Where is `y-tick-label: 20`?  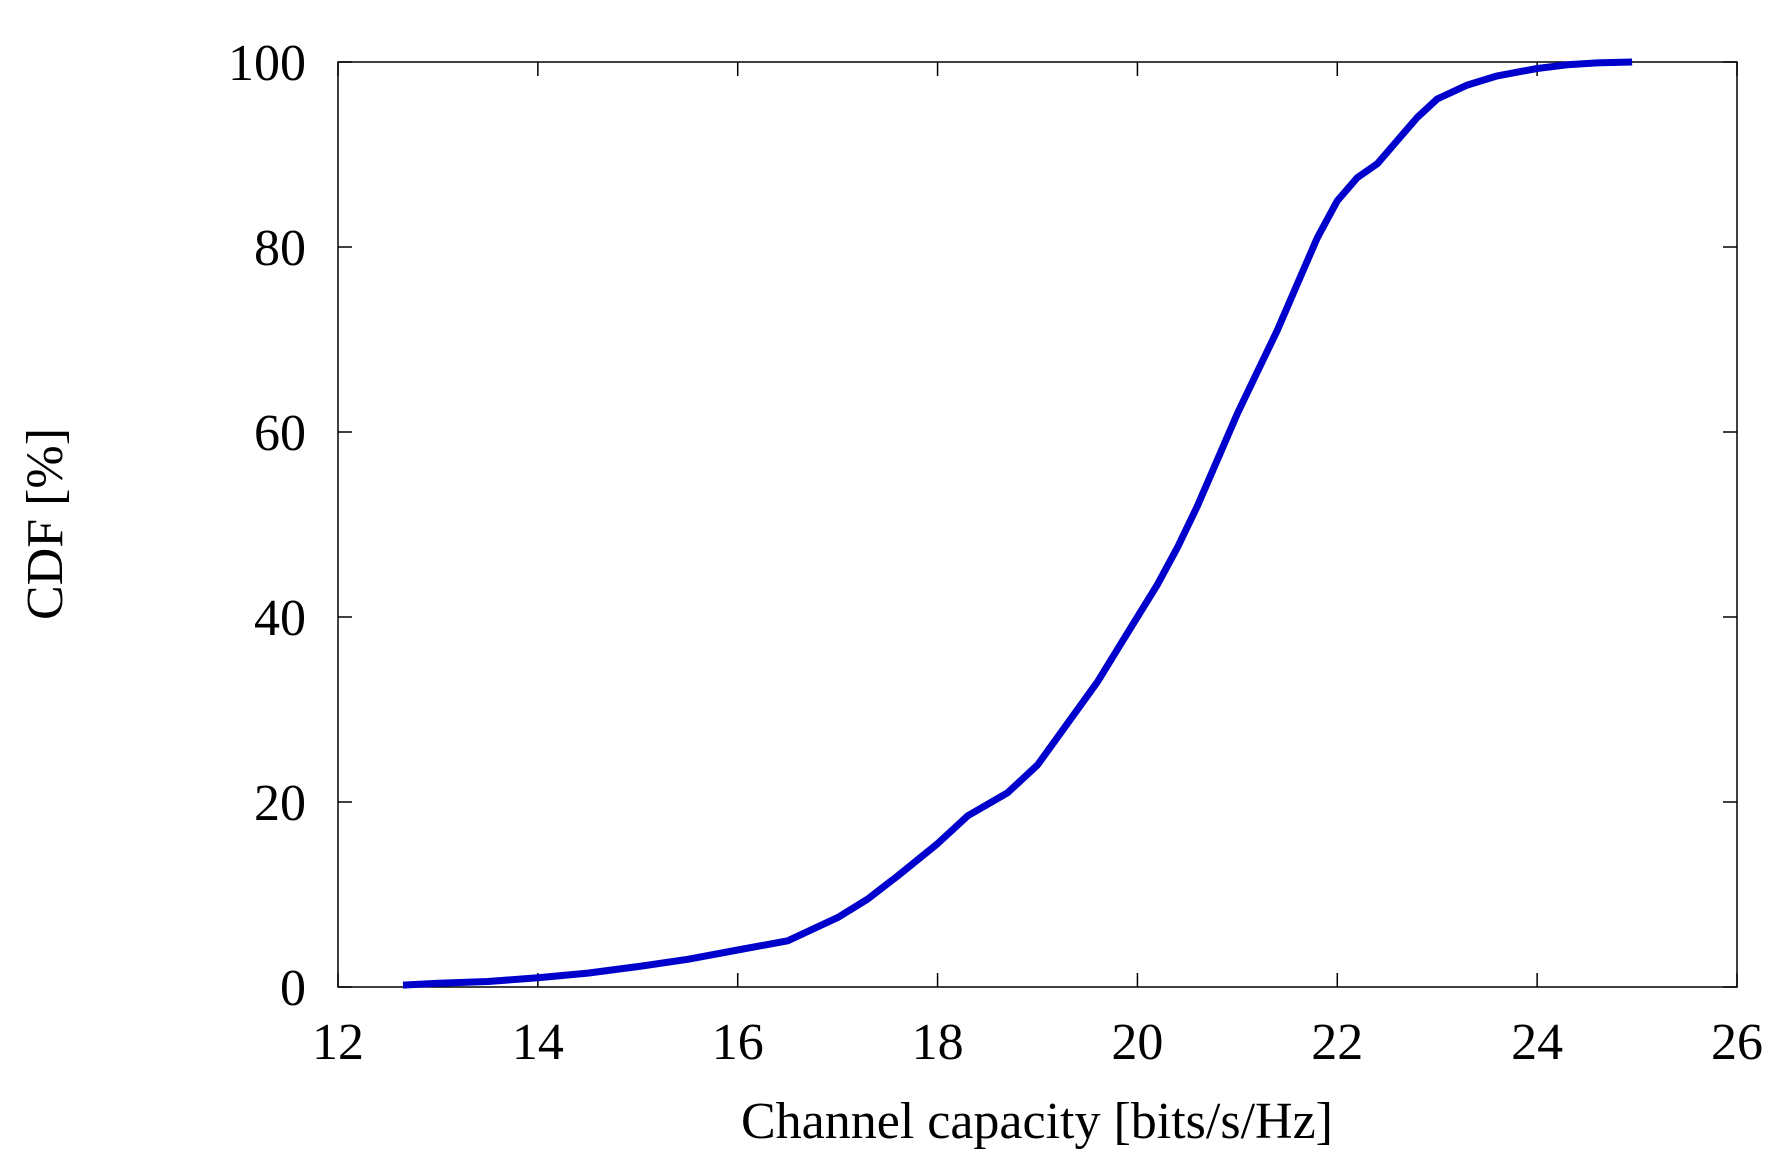
y-tick-label: 20 is located at coordinates (280, 803).